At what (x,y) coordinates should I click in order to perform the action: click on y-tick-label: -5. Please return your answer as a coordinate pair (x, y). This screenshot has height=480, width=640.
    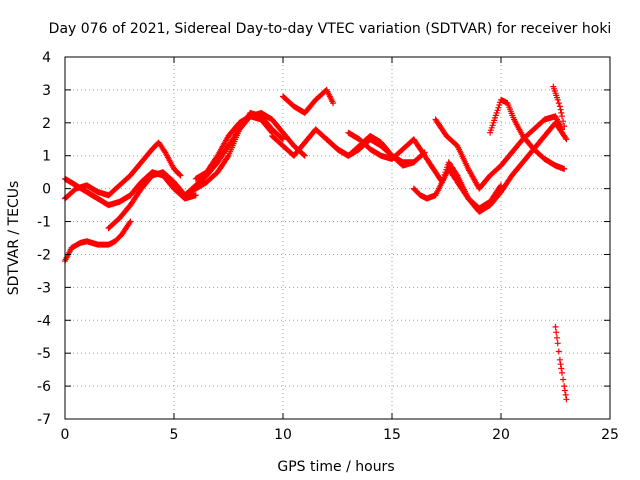
    Looking at the image, I should click on (44, 354).